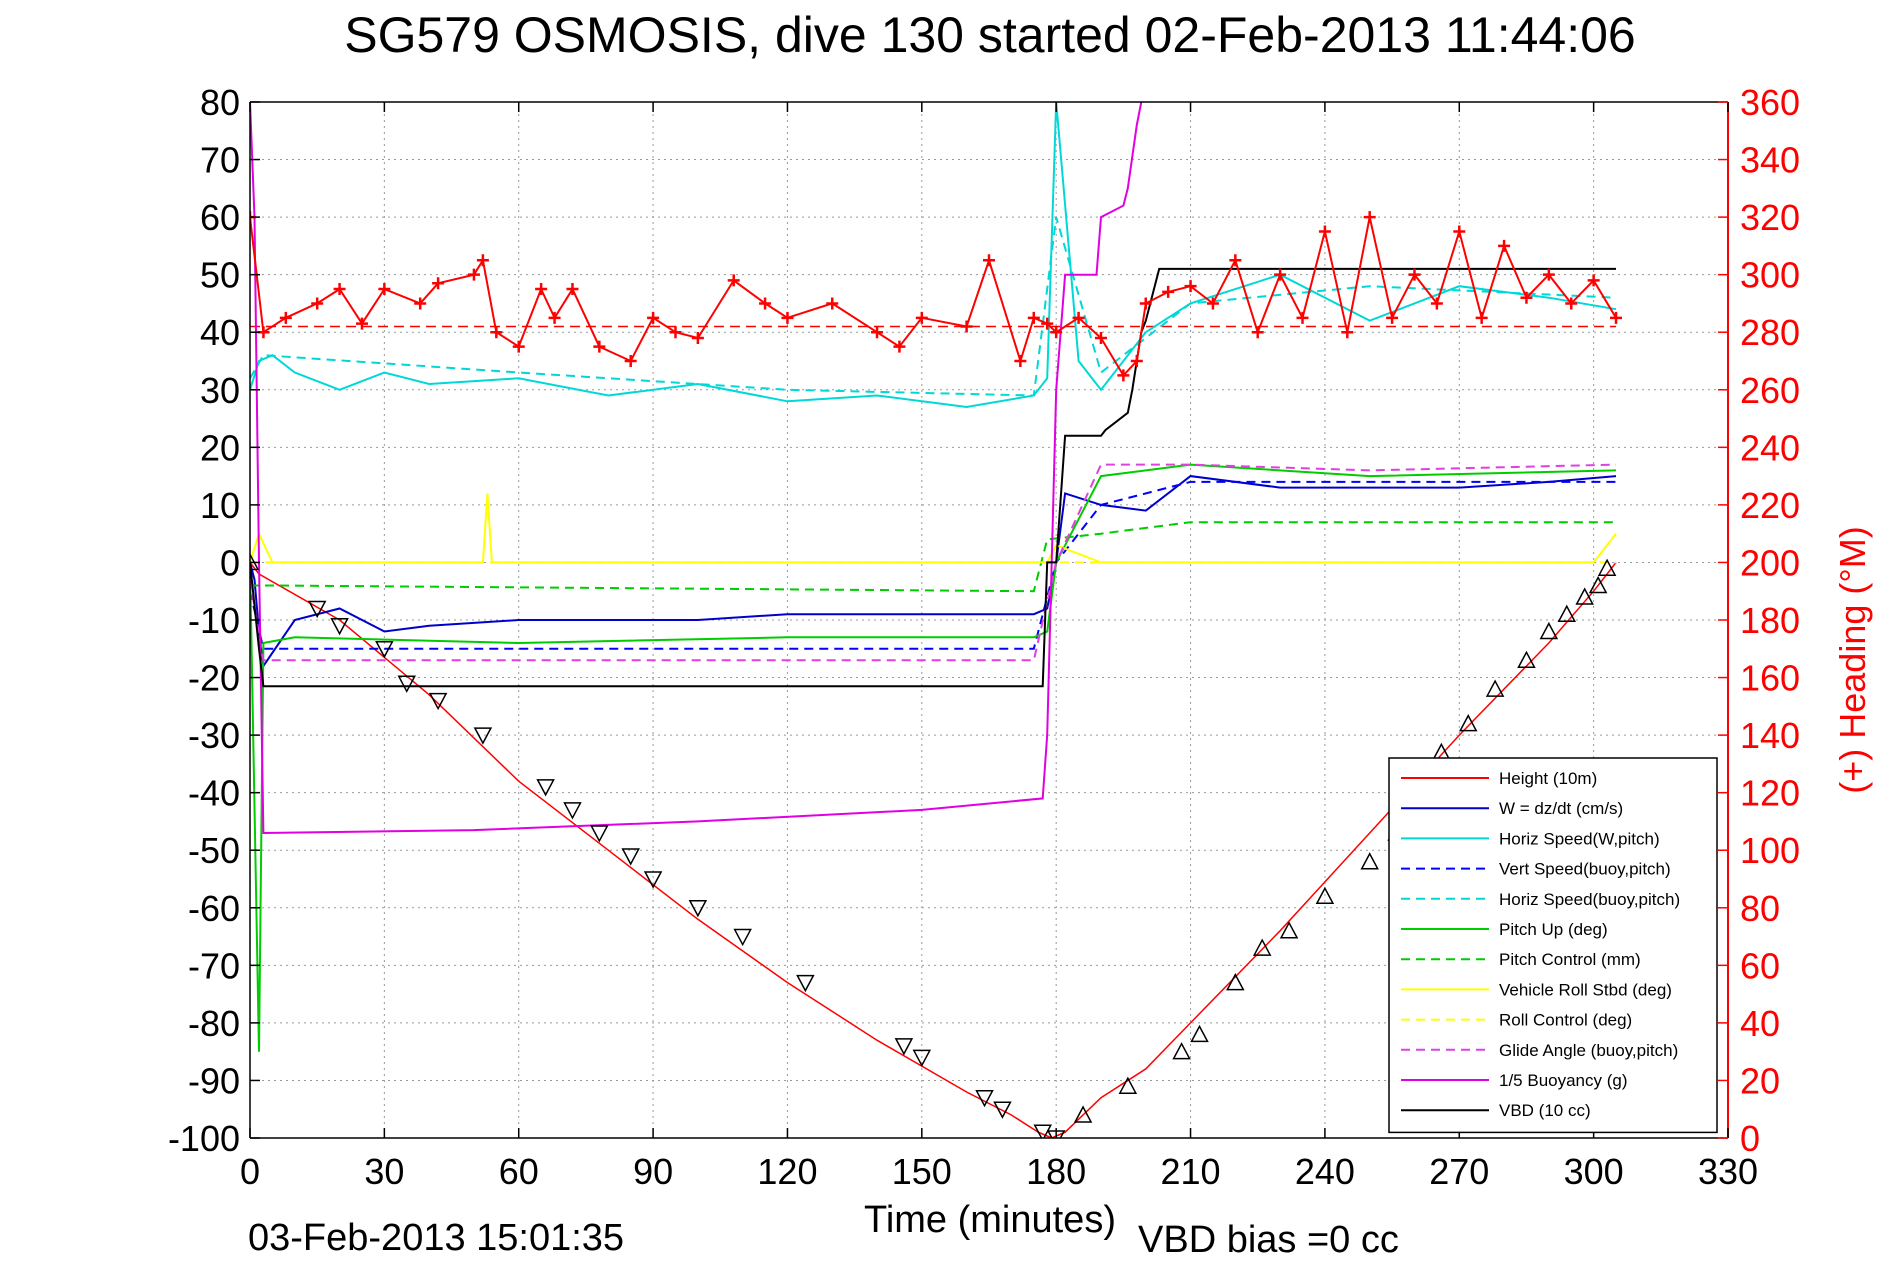 This screenshot has width=1891, height=1262. What do you see at coordinates (214, 735) in the screenshot?
I see `y-tick-label: -30` at bounding box center [214, 735].